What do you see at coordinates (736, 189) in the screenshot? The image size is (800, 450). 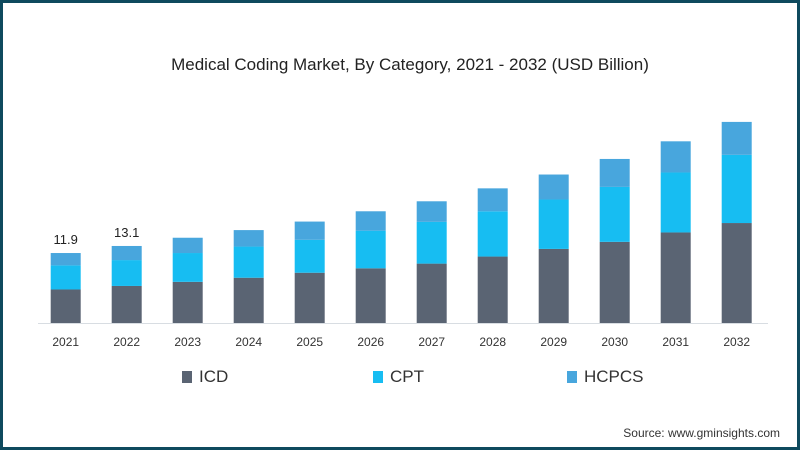 I see `bar-cpt-2032` at bounding box center [736, 189].